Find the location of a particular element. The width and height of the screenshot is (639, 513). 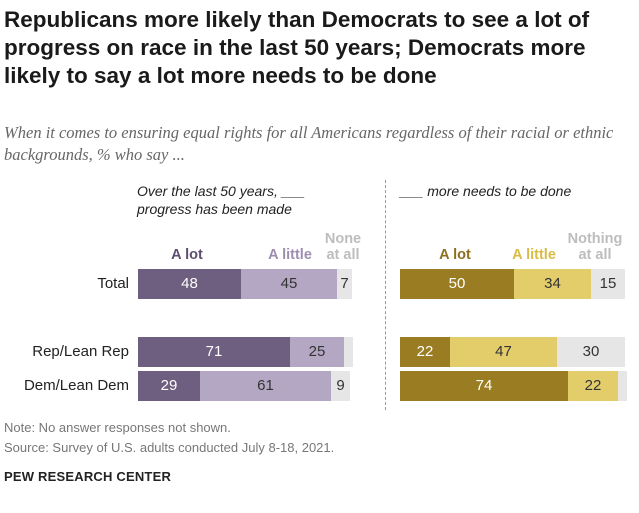

left-panel-title-line2: progress has been made is located at coordinates (214, 209).